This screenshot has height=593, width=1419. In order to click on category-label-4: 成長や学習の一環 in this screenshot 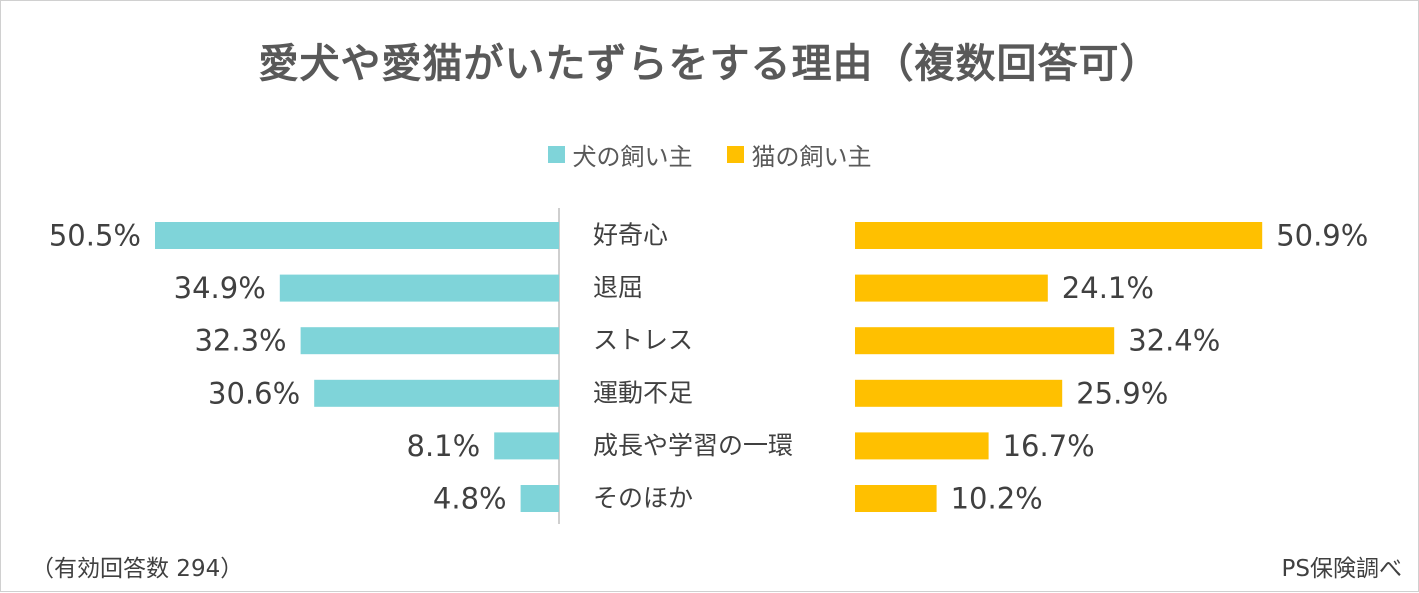, I will do `click(693, 445)`.